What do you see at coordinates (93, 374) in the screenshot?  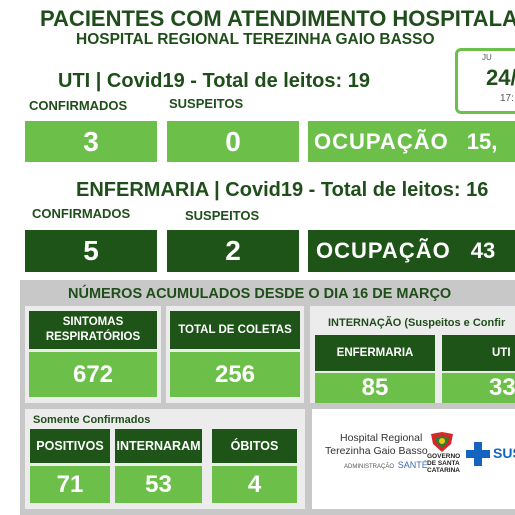 I see `symptoms-value: 672` at bounding box center [93, 374].